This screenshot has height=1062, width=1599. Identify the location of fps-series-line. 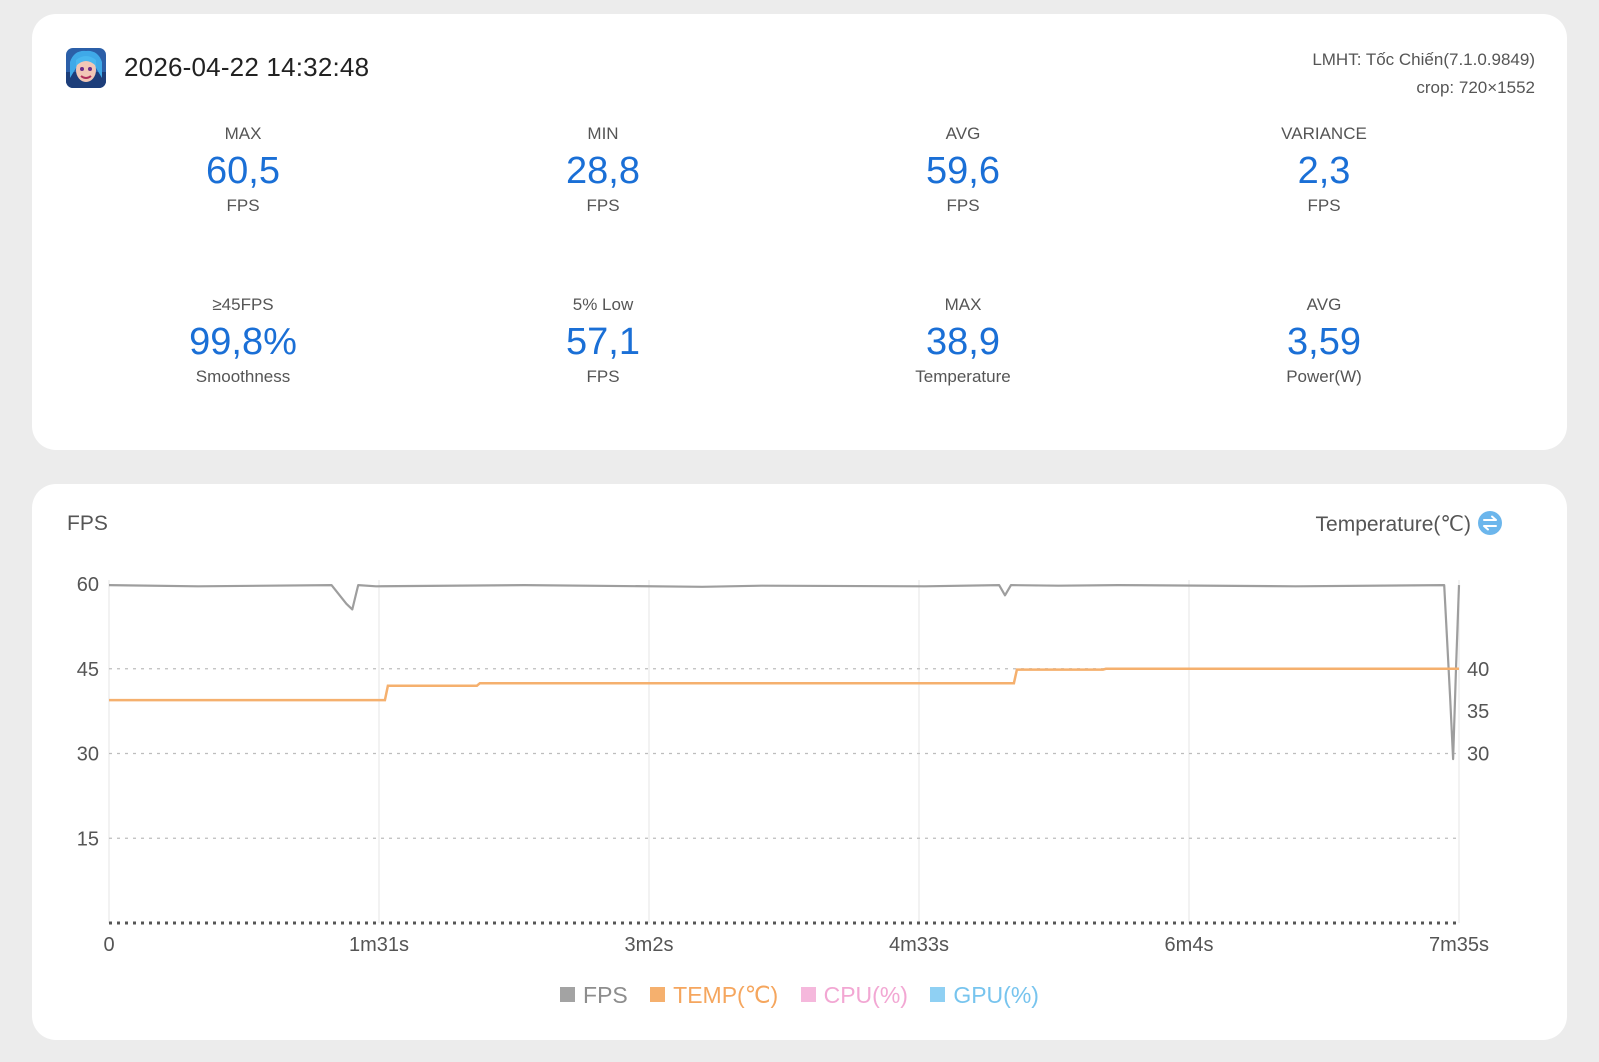
(784, 672).